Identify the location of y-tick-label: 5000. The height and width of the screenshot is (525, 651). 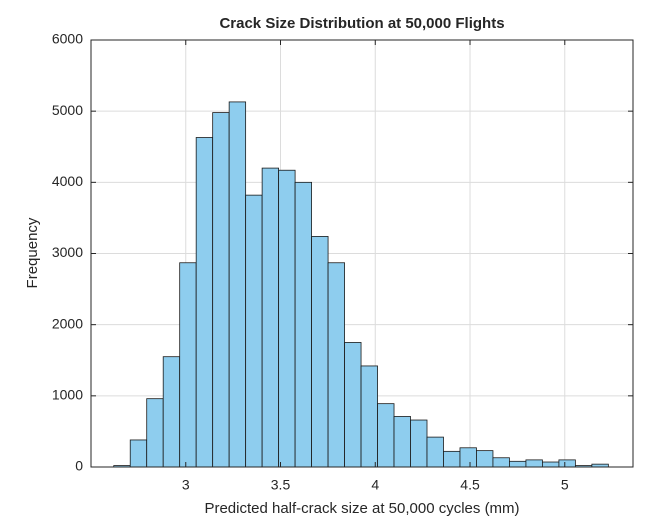
(67, 110).